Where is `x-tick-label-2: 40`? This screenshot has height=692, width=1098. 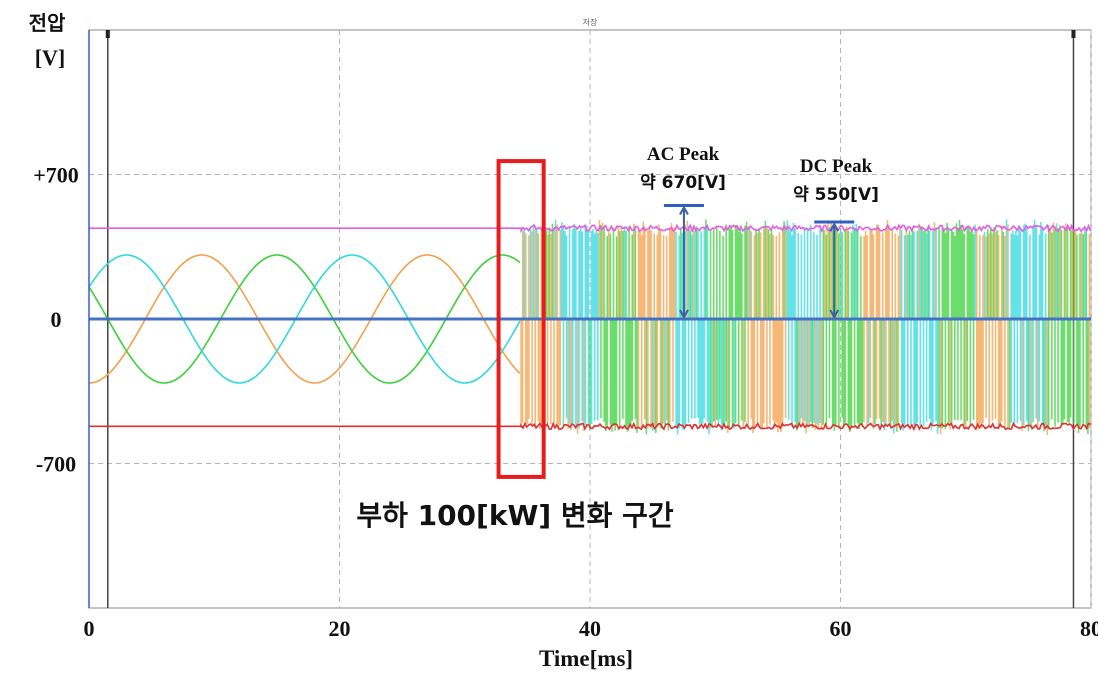 x-tick-label-2: 40 is located at coordinates (590, 628).